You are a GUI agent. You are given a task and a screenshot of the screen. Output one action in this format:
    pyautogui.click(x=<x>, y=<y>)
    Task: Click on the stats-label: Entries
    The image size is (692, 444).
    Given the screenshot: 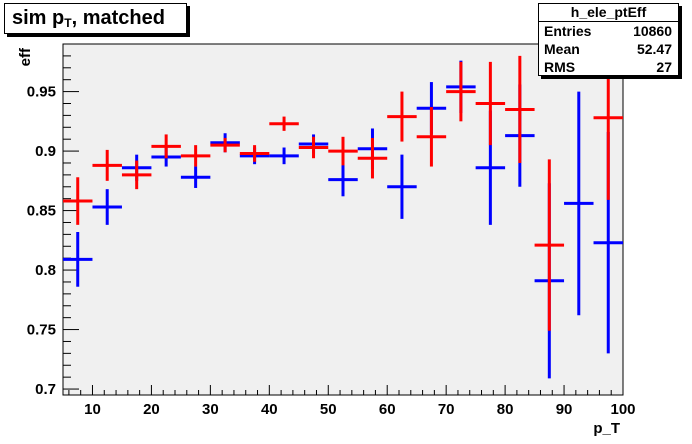 What is the action you would take?
    pyautogui.click(x=568, y=31)
    